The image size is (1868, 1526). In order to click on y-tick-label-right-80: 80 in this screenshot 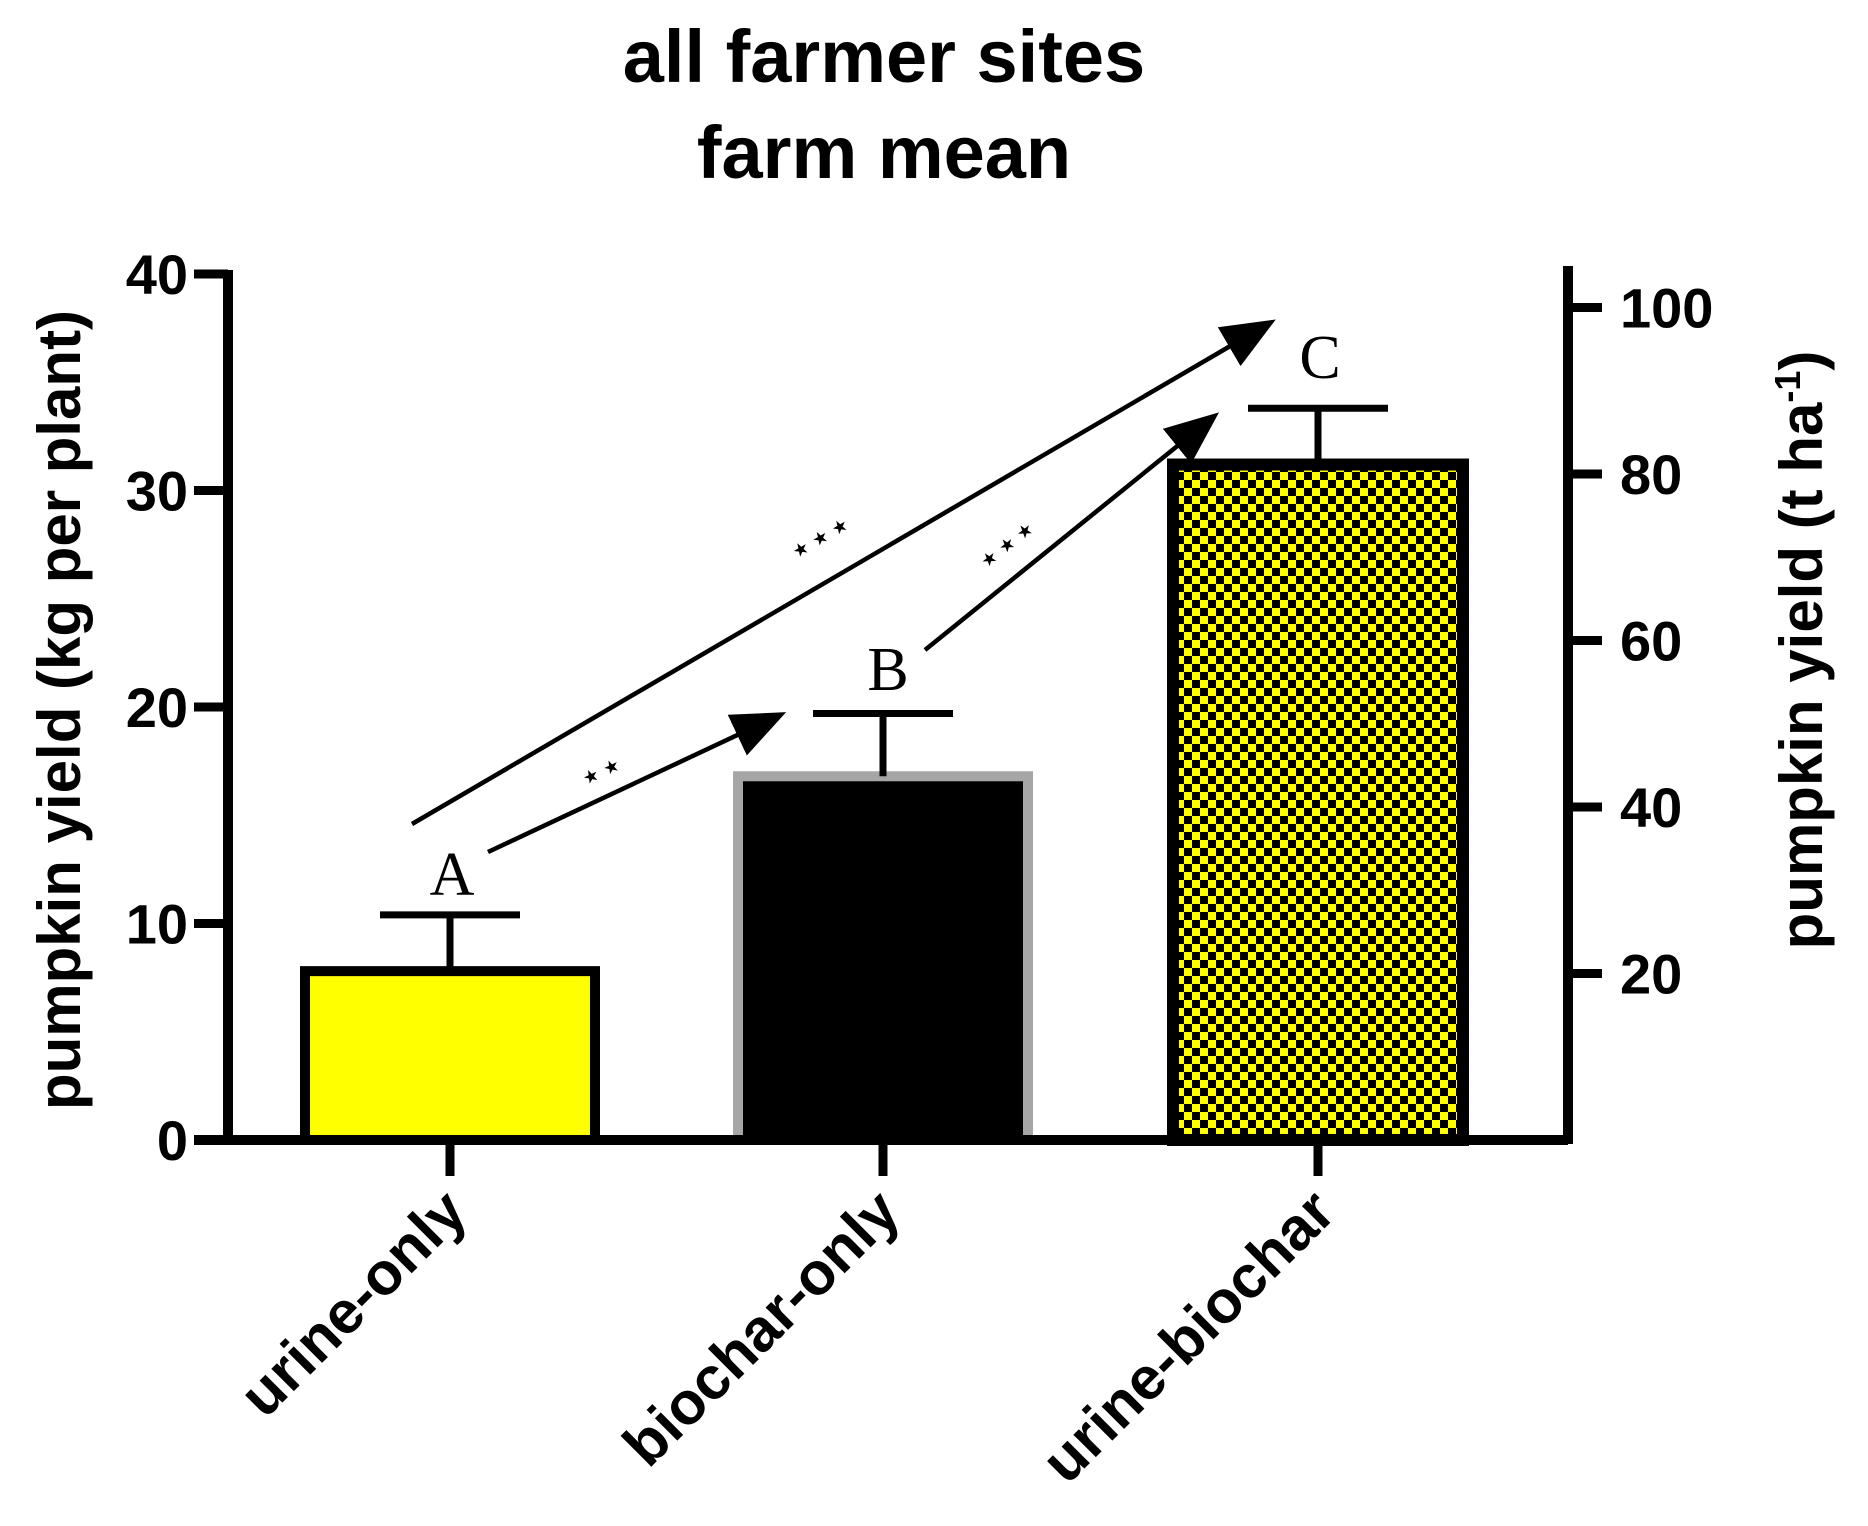, I will do `click(1651, 474)`.